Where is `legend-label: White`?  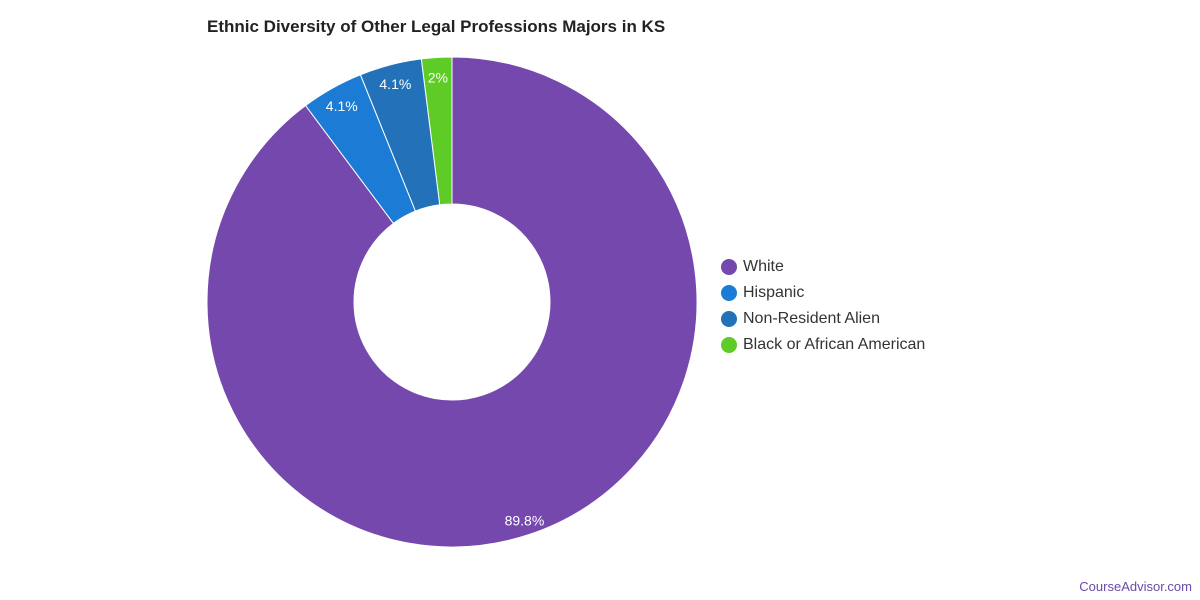 legend-label: White is located at coordinates (763, 266).